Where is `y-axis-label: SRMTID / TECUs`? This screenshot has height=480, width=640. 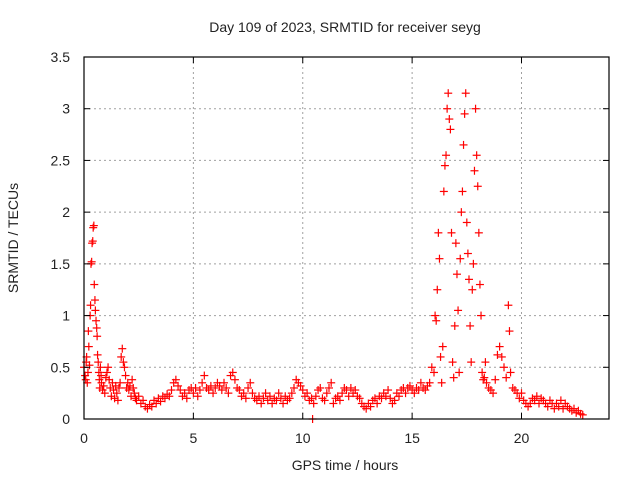
y-axis-label: SRMTID / TECUs is located at coordinates (13, 238).